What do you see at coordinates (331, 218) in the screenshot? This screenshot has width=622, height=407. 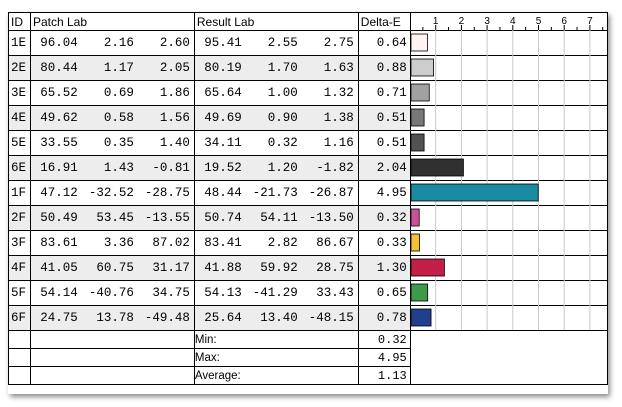 I see `result-lab-value: -13.50` at bounding box center [331, 218].